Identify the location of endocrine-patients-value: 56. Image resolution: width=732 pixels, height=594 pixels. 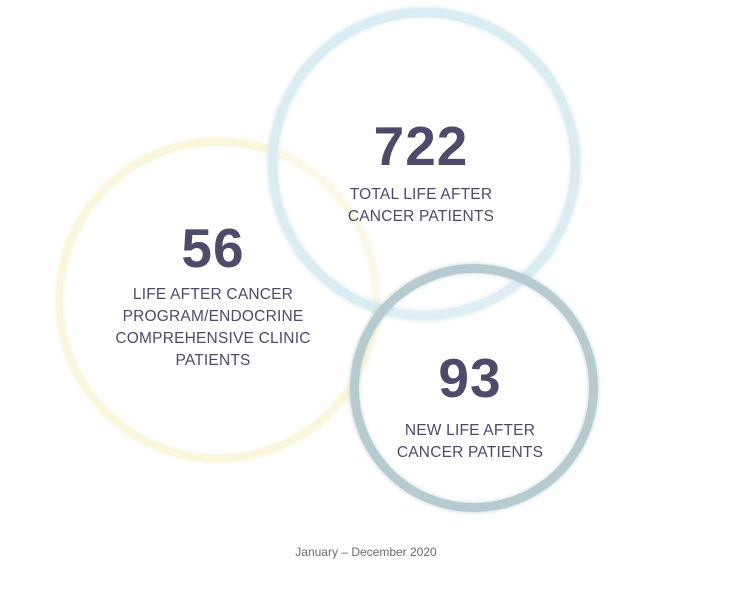
(213, 248).